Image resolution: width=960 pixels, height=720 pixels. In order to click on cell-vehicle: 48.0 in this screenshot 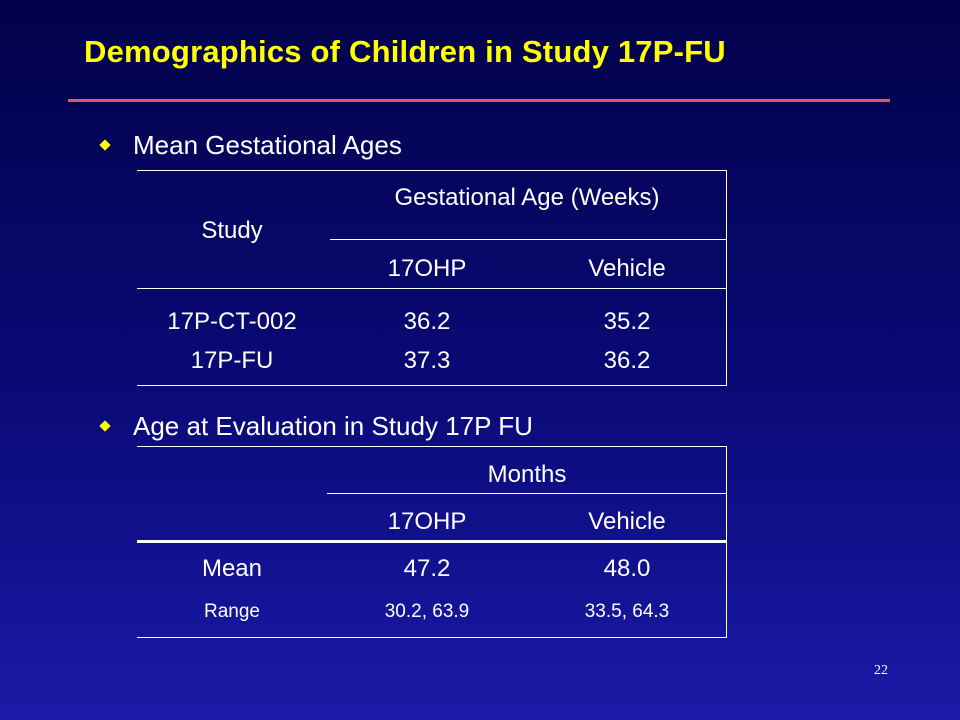, I will do `click(627, 568)`.